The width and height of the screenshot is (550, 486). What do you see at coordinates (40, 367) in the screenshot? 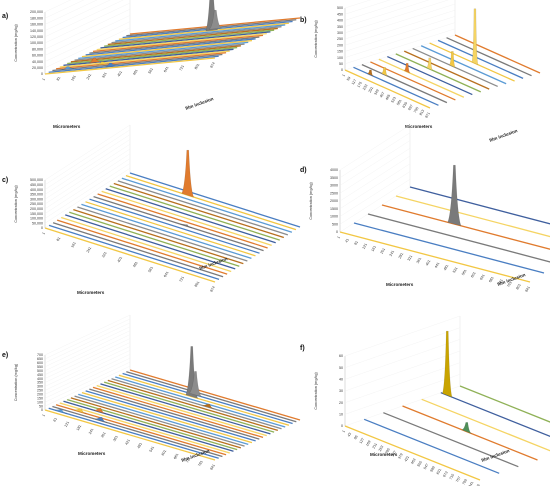
I see `y-tick-label: 550` at bounding box center [40, 367].